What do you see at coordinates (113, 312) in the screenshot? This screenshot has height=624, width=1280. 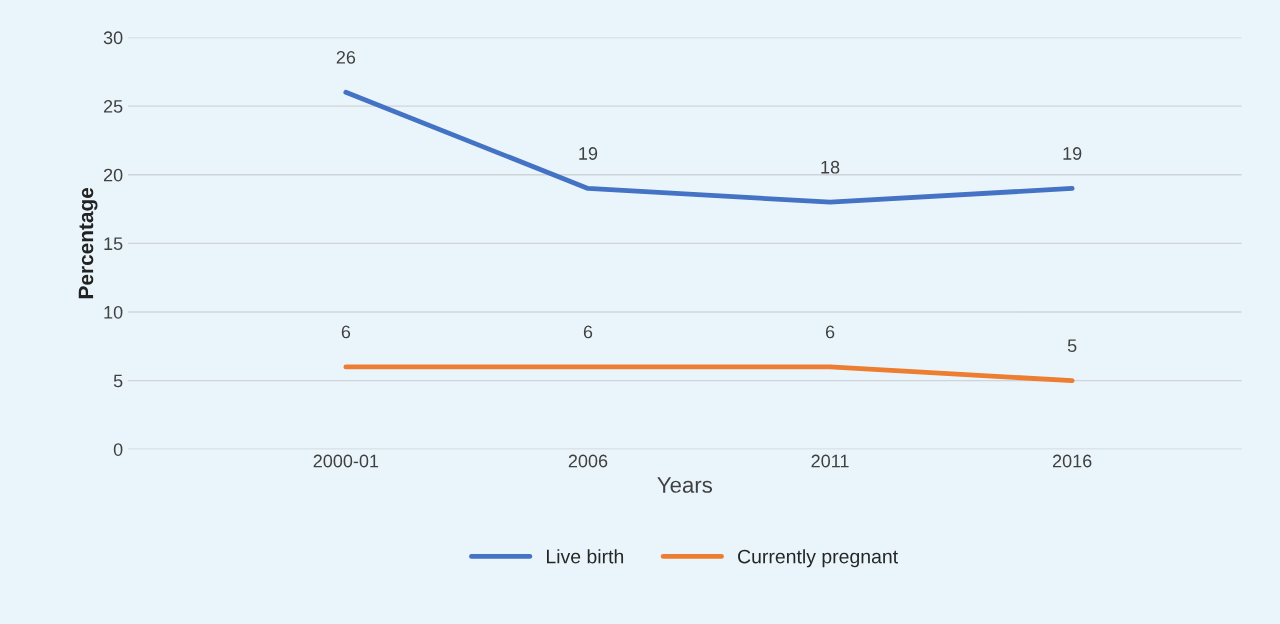 I see `y-tick-label: 10` at bounding box center [113, 312].